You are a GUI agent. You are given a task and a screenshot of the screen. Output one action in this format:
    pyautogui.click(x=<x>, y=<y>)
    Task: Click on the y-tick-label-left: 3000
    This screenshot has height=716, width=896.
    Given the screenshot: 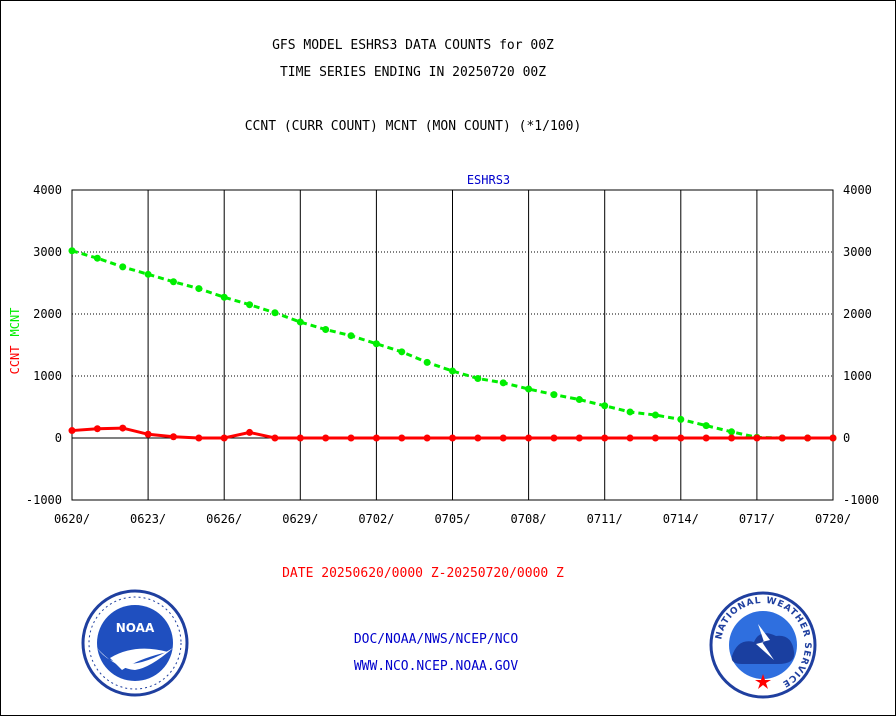 What is the action you would take?
    pyautogui.click(x=47, y=252)
    